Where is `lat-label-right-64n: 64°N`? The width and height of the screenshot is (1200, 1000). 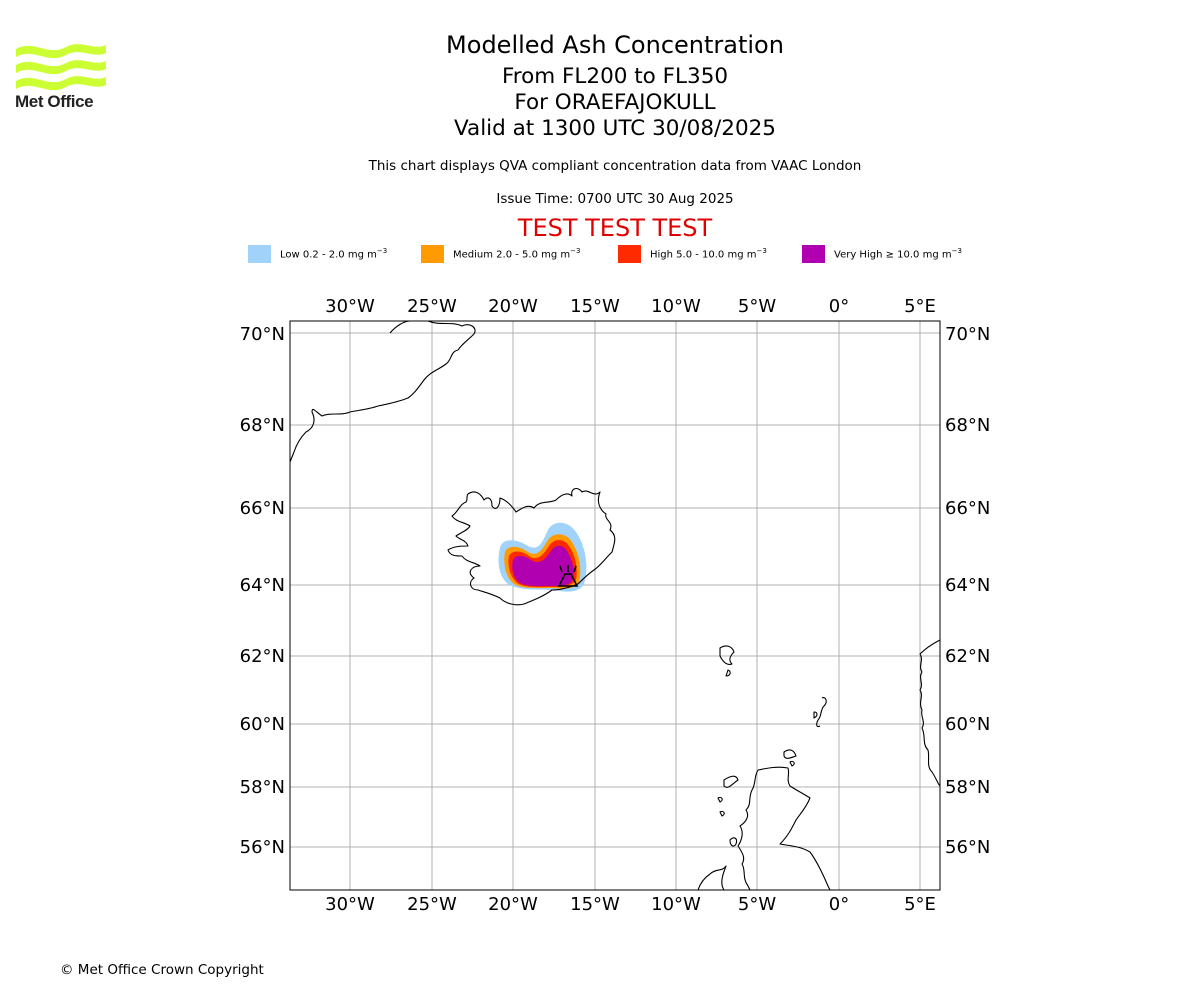
lat-label-right-64n: 64°N is located at coordinates (967, 585).